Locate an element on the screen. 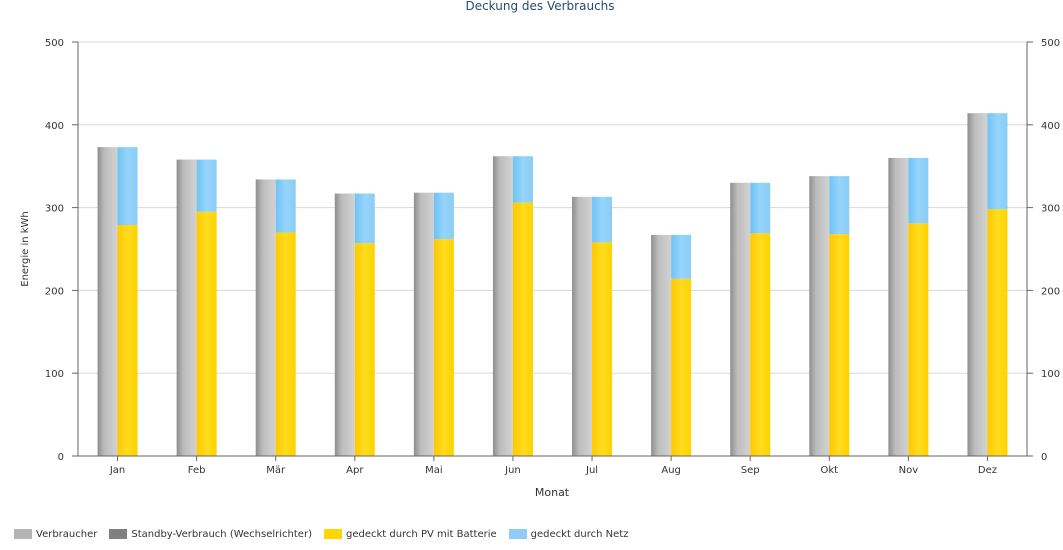 The image size is (1063, 550). y-tick-label-right: 500 is located at coordinates (1050, 43).